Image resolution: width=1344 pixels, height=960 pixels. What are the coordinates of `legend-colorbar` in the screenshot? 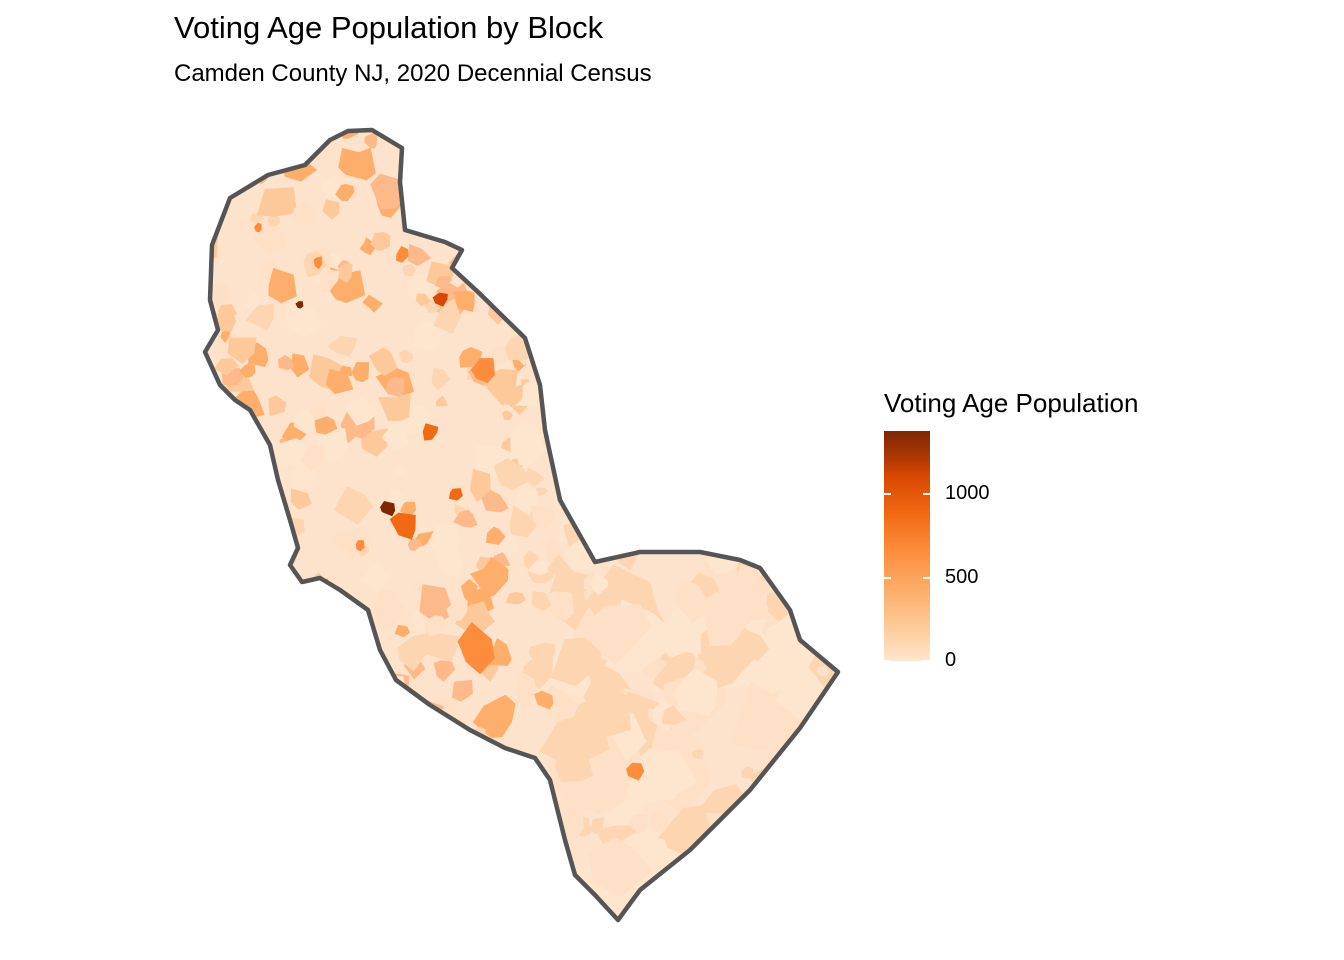 It's located at (907, 546).